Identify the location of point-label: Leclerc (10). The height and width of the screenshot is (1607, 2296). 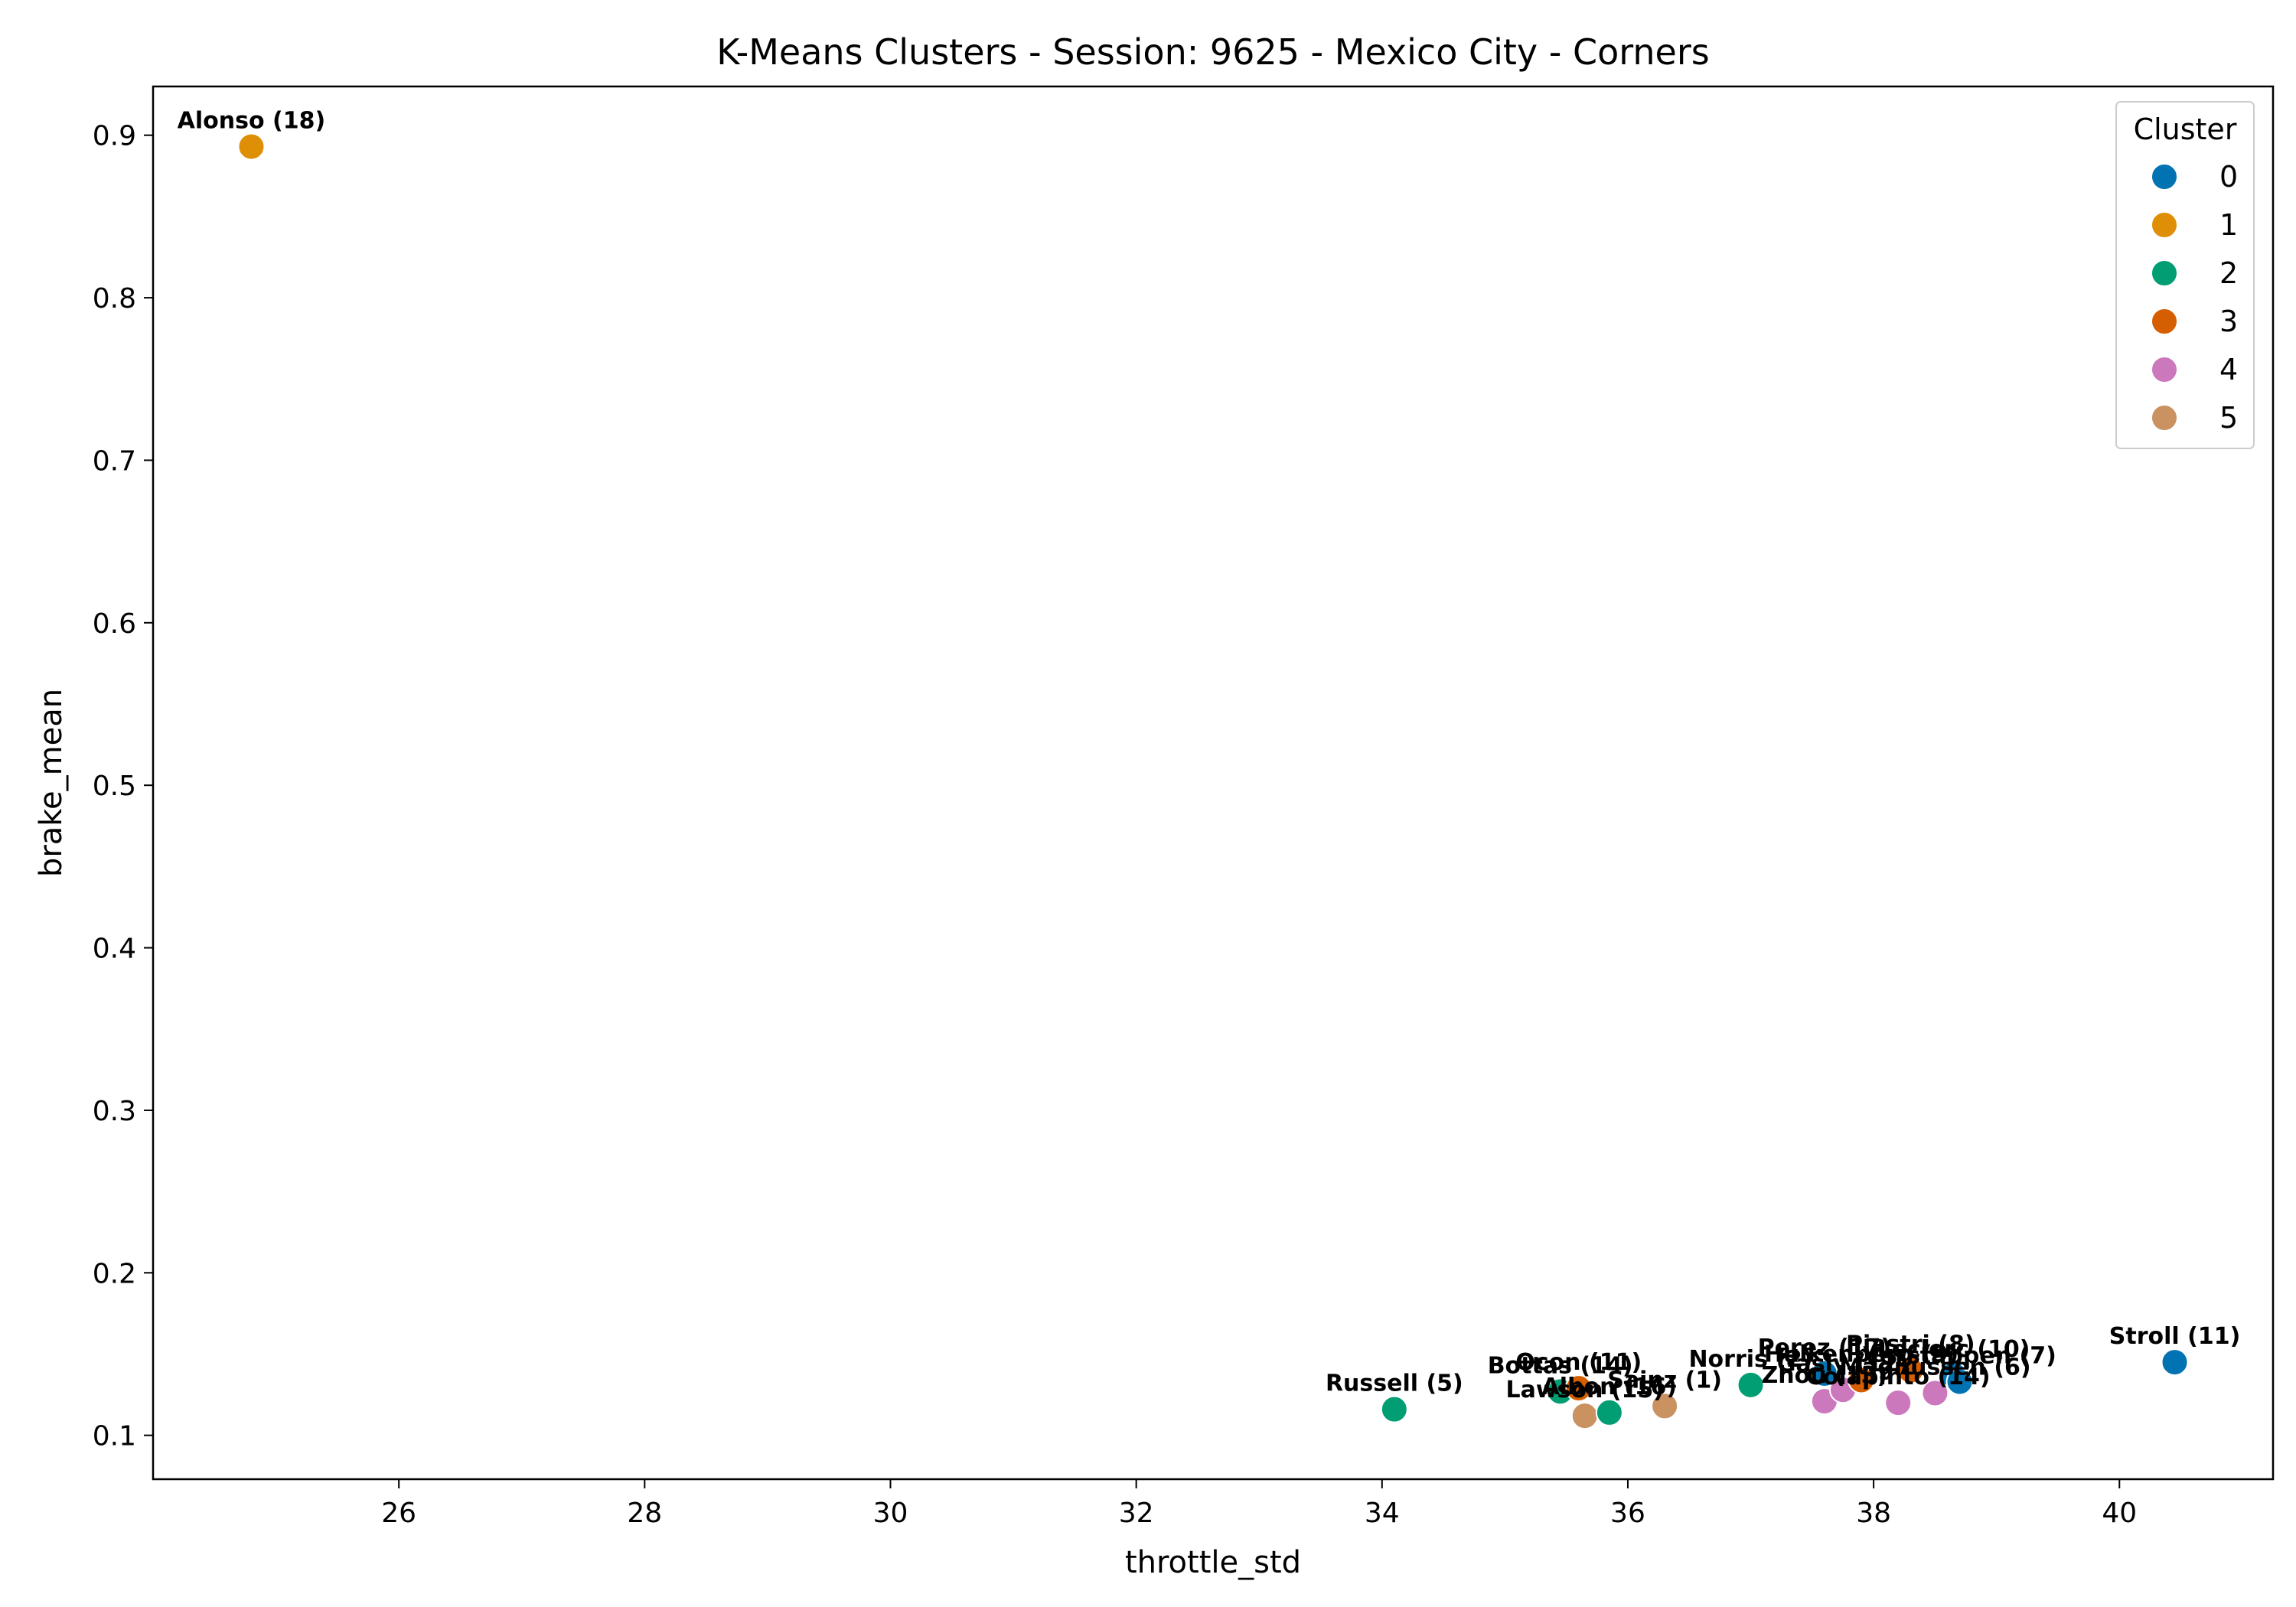
(1953, 1349).